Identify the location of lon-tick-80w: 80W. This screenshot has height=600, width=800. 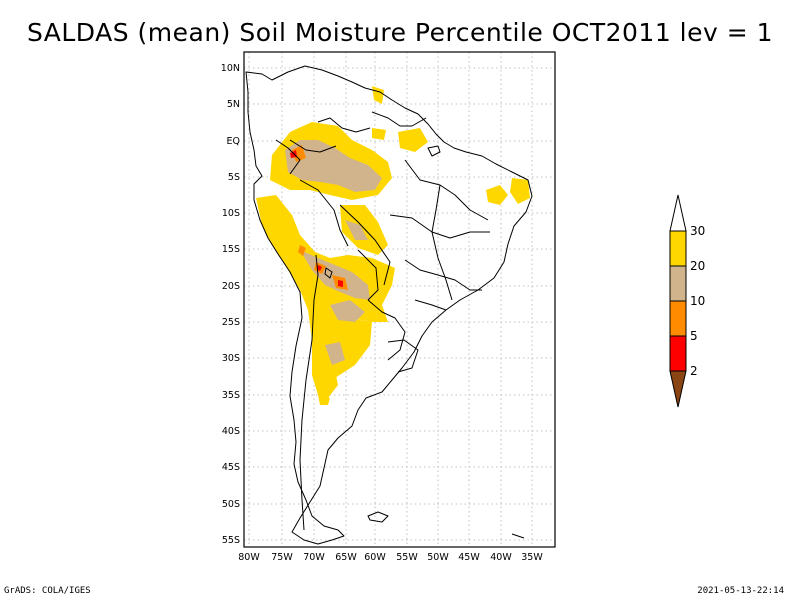
(249, 557).